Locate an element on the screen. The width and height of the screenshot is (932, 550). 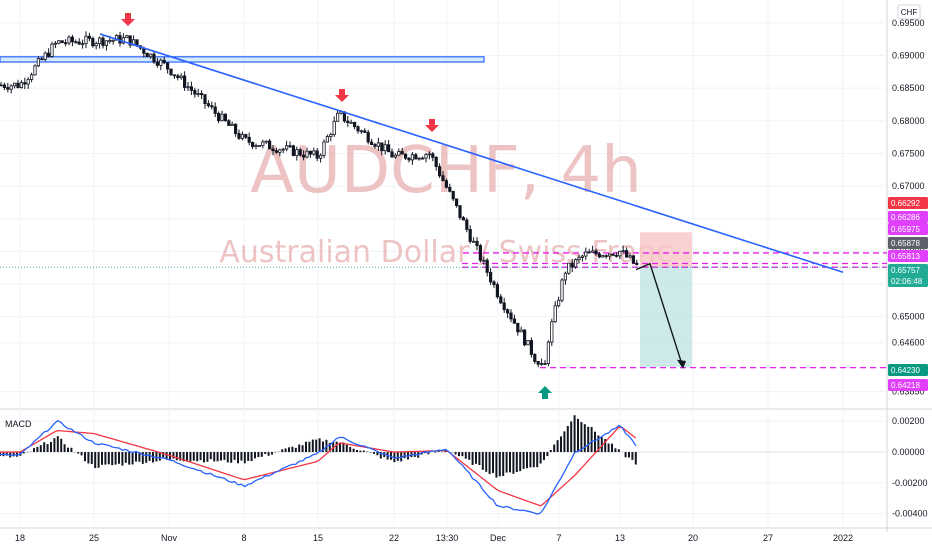
currency-label: CHF is located at coordinates (909, 12).